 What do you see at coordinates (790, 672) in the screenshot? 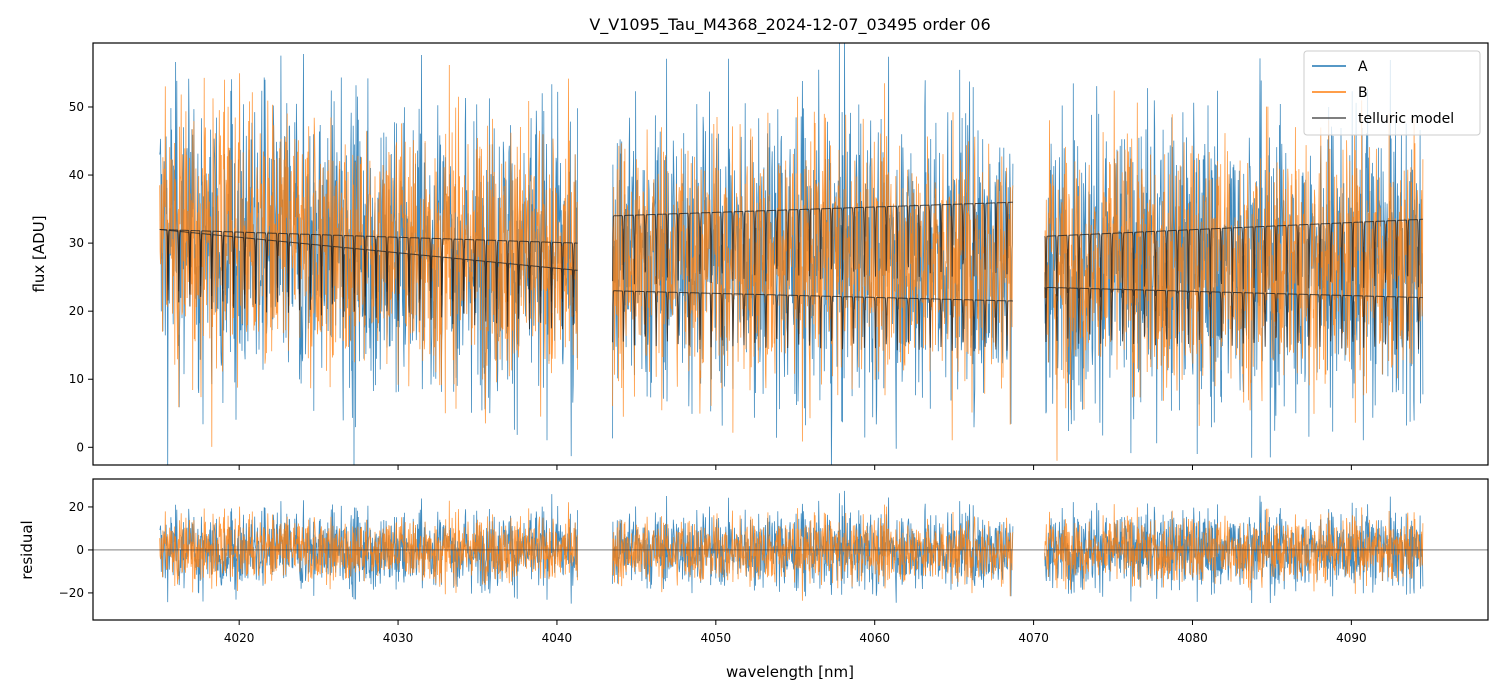
I see `xlabel: wavelength [nm]` at bounding box center [790, 672].